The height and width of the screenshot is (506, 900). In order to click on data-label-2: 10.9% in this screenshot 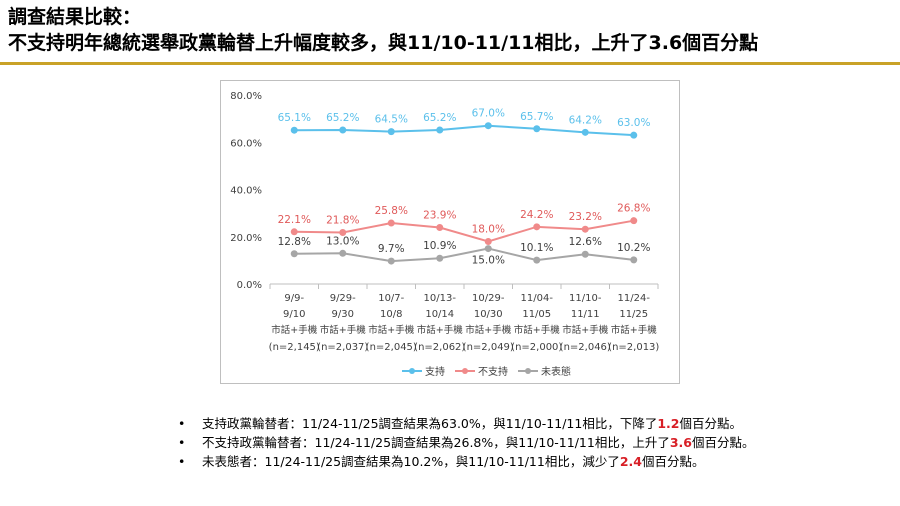, I will do `click(439, 246)`.